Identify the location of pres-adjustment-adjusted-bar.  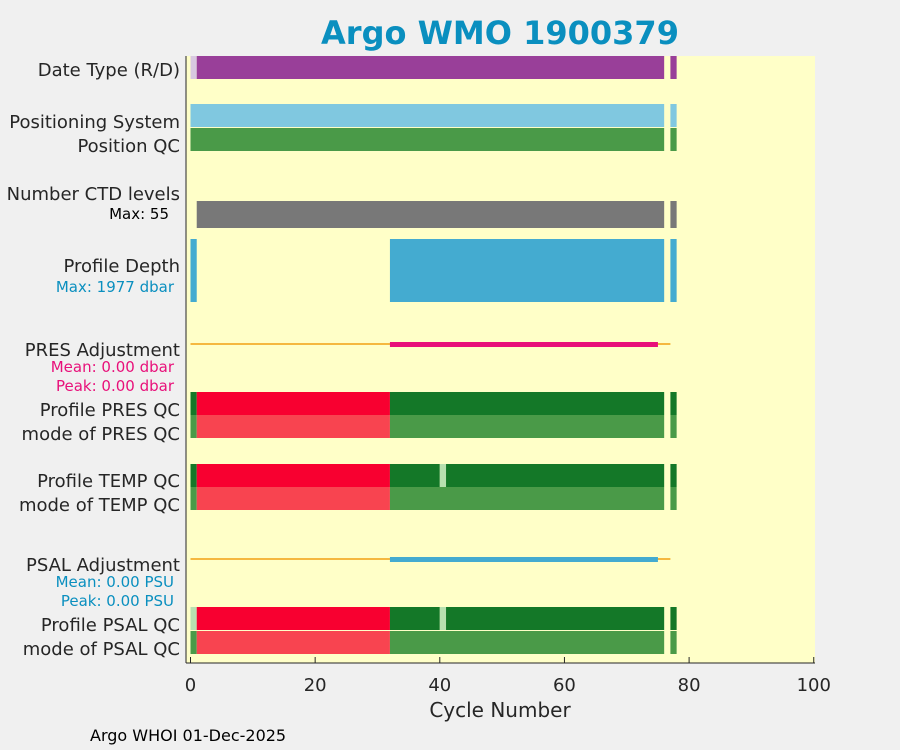
(523, 344).